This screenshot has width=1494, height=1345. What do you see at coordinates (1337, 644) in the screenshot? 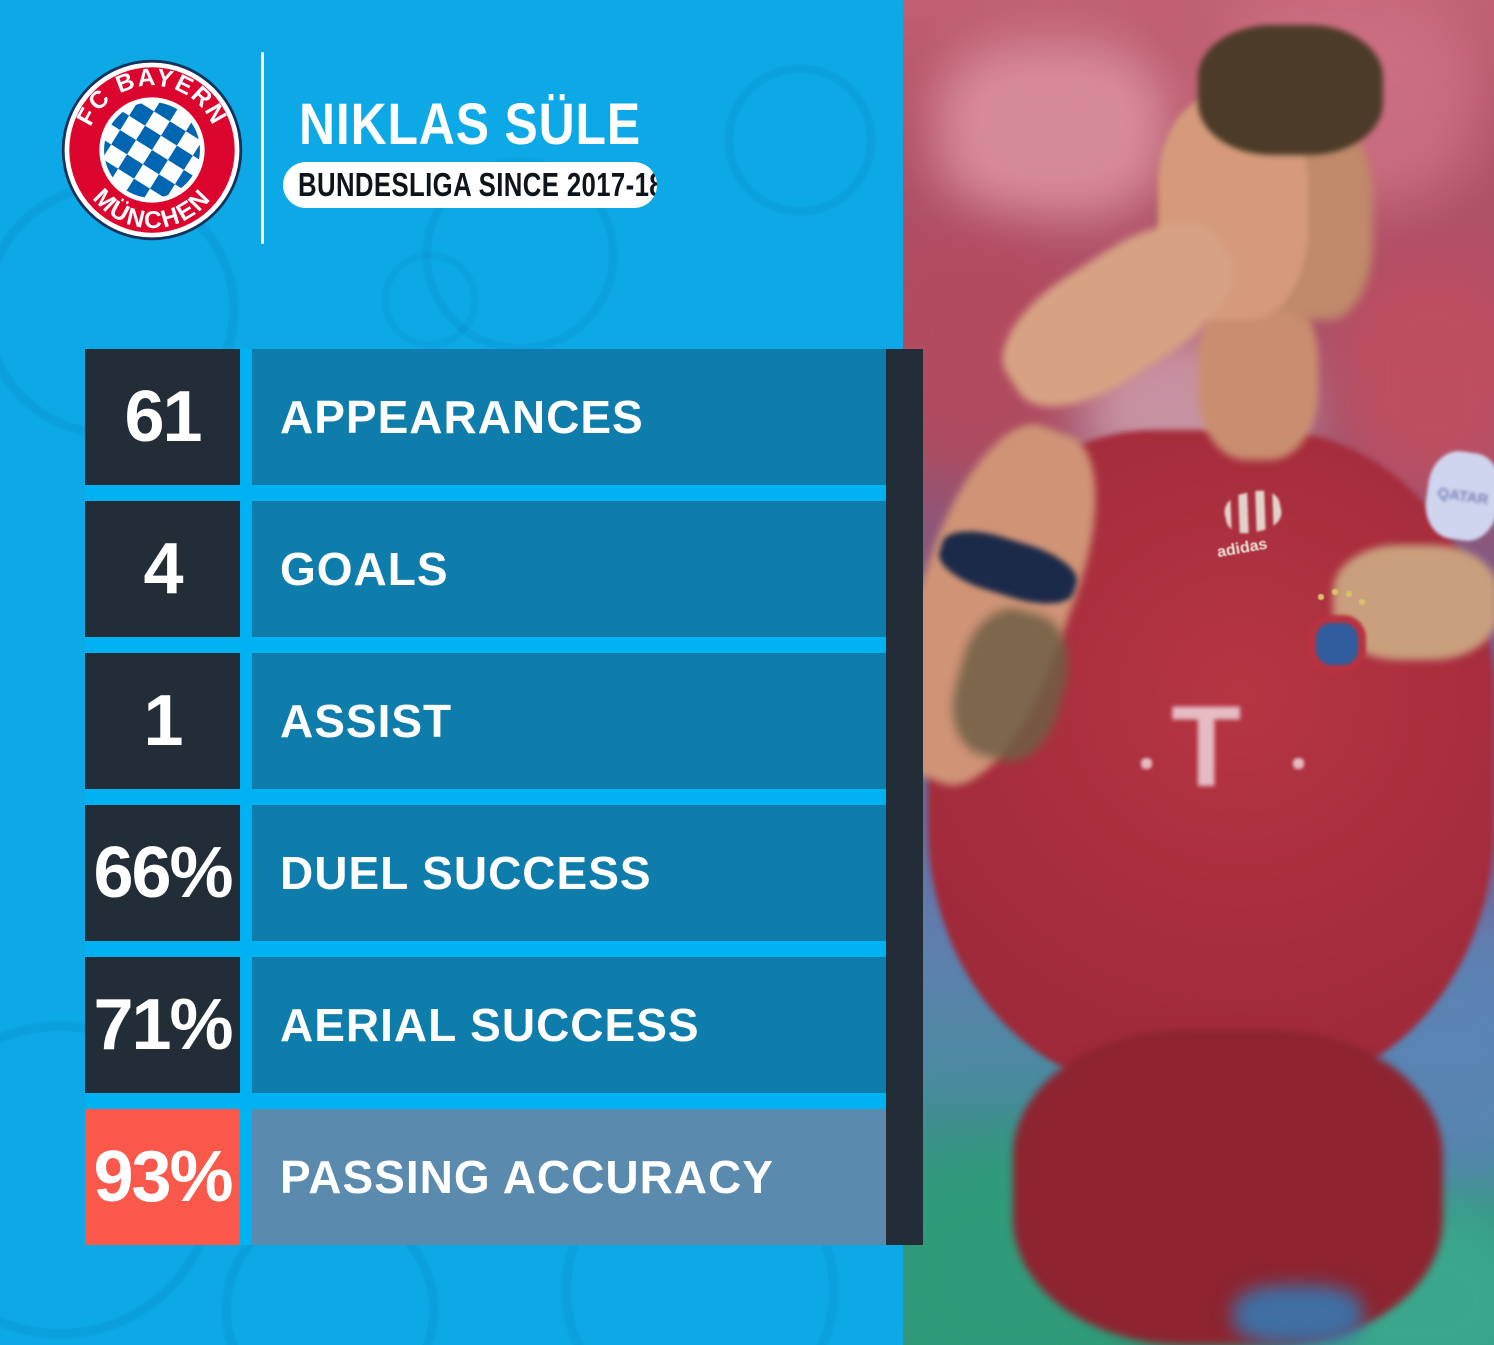
I see `chest-crest-icon` at bounding box center [1337, 644].